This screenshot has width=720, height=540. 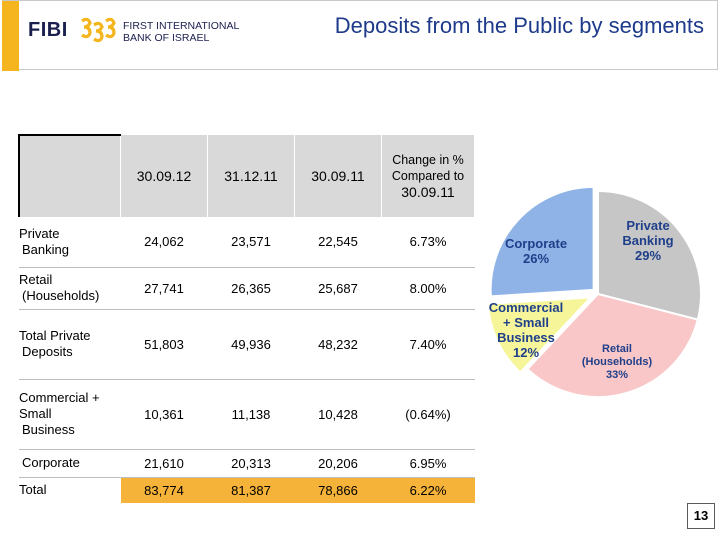 What do you see at coordinates (33, 490) in the screenshot?
I see `row-label-line: Total` at bounding box center [33, 490].